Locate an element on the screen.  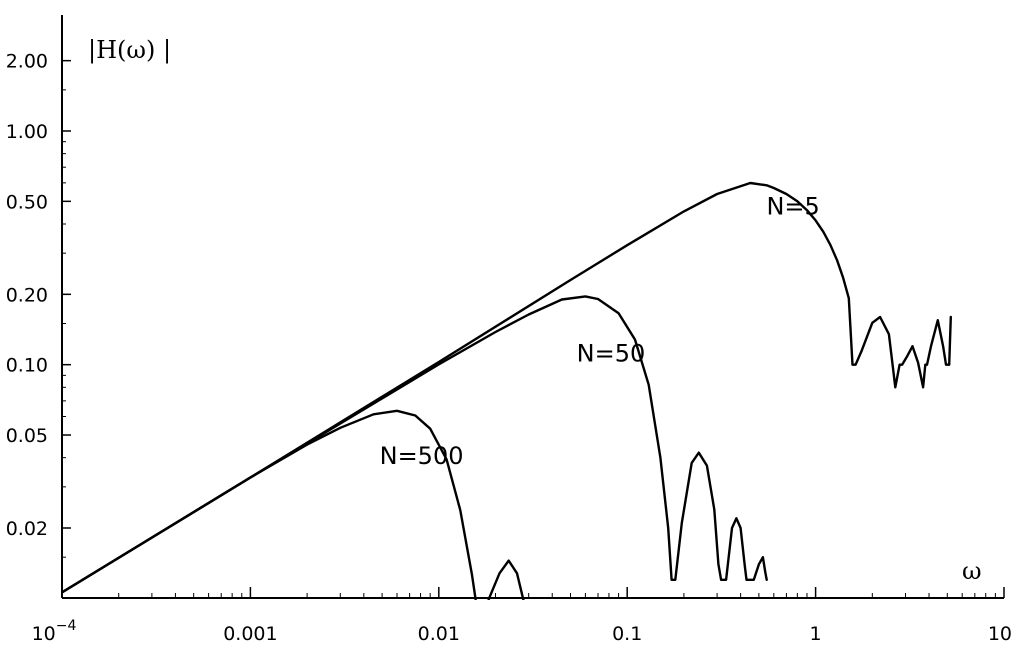
y-tick-label: 0.05 is located at coordinates (27, 436).